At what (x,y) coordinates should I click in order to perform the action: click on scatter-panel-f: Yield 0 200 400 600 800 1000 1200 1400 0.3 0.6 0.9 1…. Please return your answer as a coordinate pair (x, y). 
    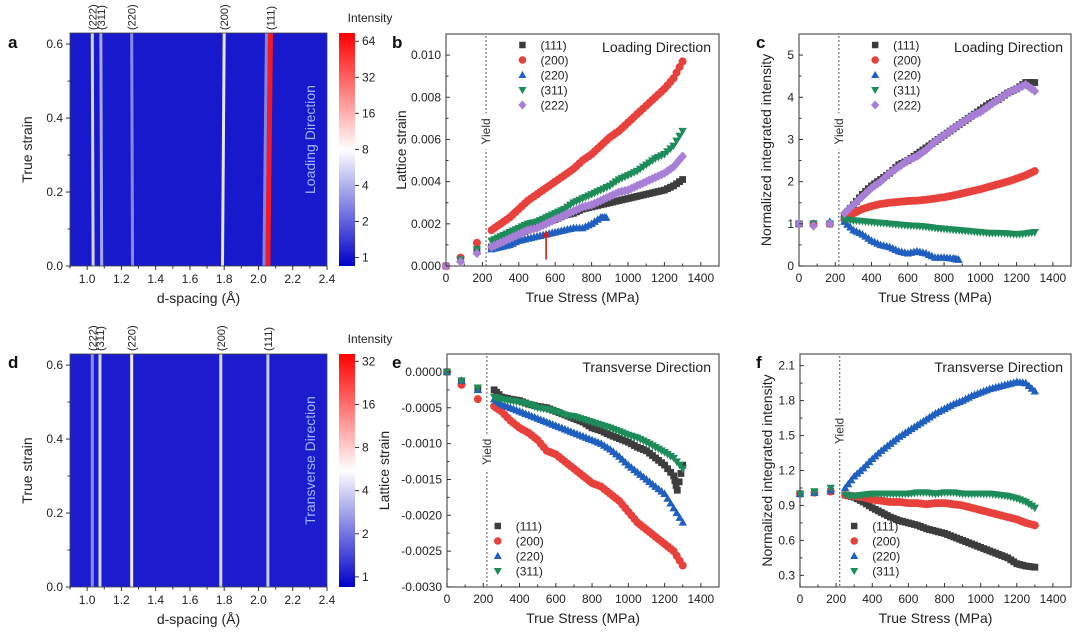
    Looking at the image, I should click on (915, 489).